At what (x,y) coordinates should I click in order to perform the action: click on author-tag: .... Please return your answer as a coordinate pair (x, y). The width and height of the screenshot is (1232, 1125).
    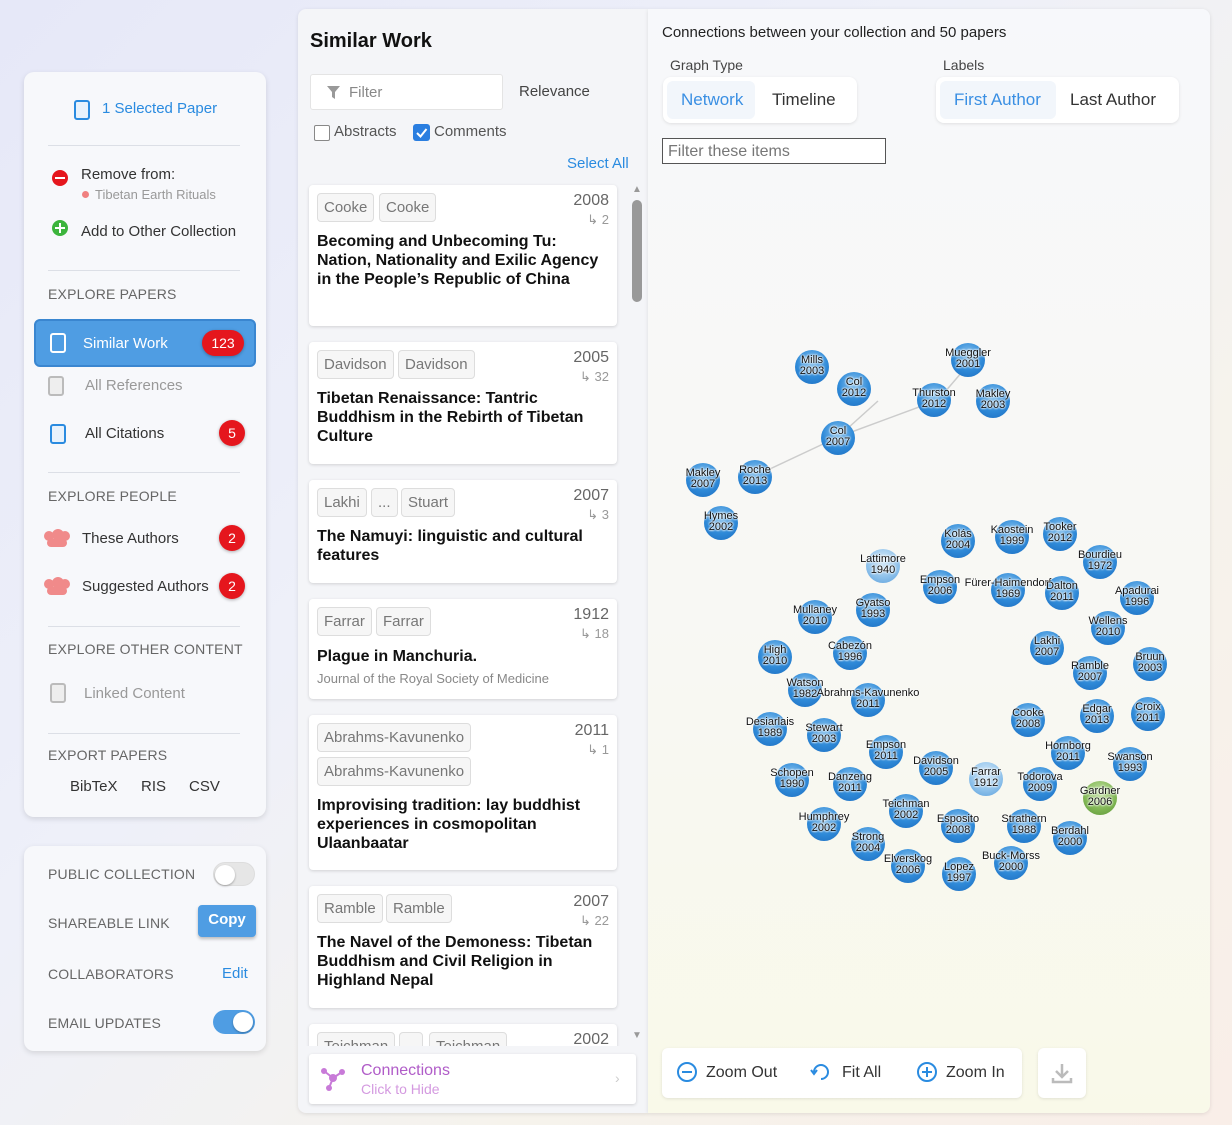
    Looking at the image, I should click on (384, 502).